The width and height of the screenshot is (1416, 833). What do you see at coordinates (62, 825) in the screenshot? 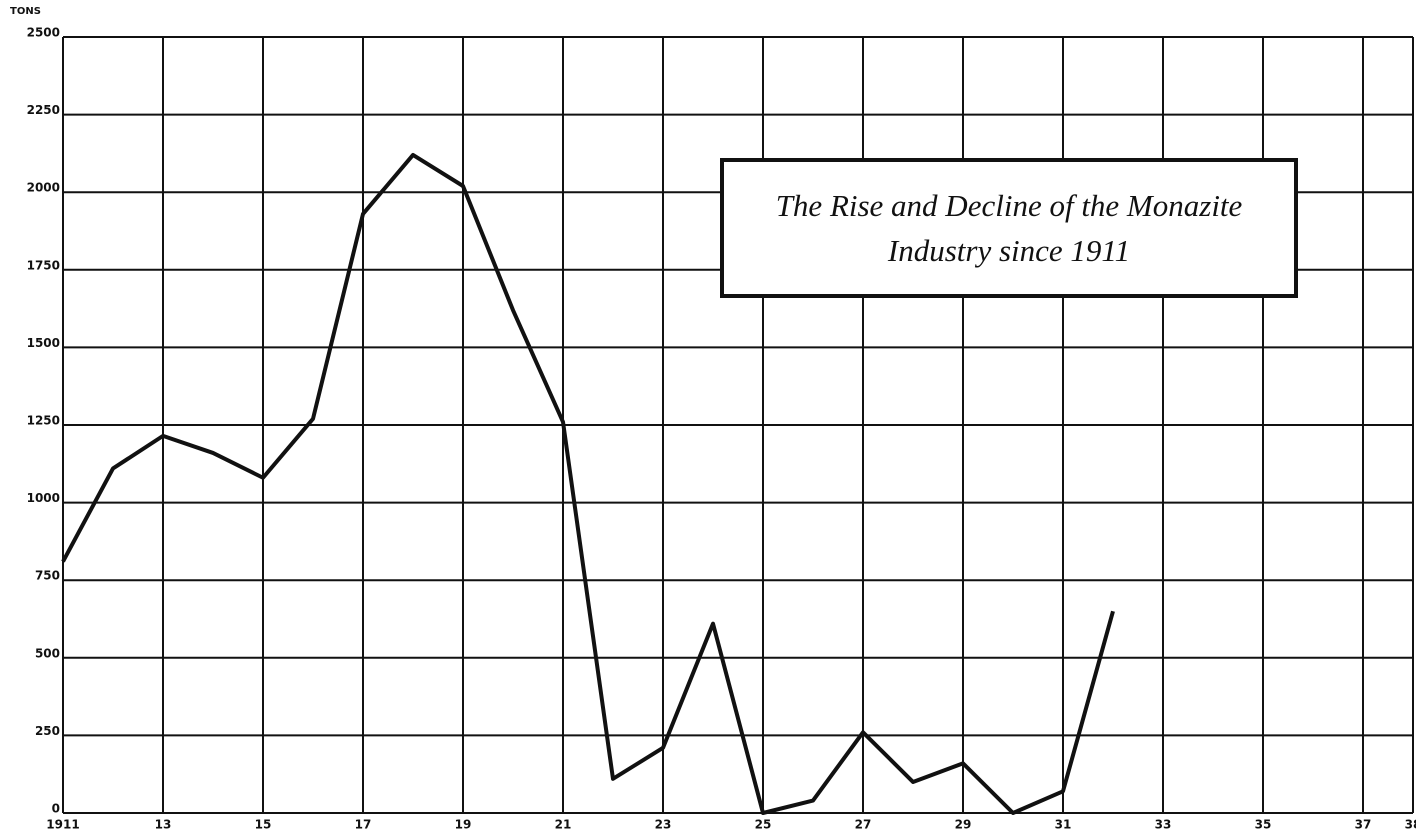
I see `x-tick-label: 1911` at bounding box center [62, 825].